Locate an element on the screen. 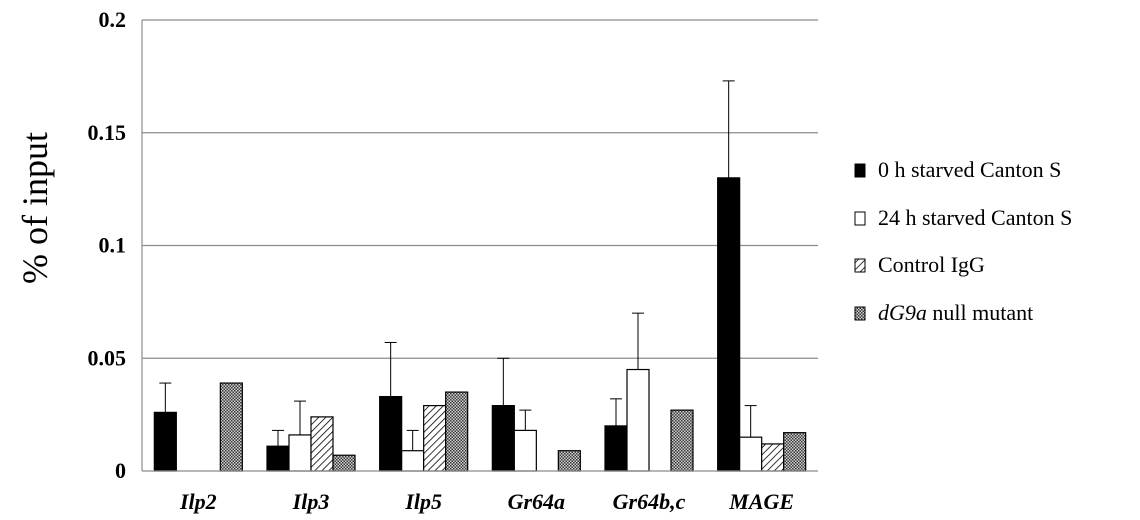 The height and width of the screenshot is (520, 1140). y-tick-label: 0 is located at coordinates (120, 470).